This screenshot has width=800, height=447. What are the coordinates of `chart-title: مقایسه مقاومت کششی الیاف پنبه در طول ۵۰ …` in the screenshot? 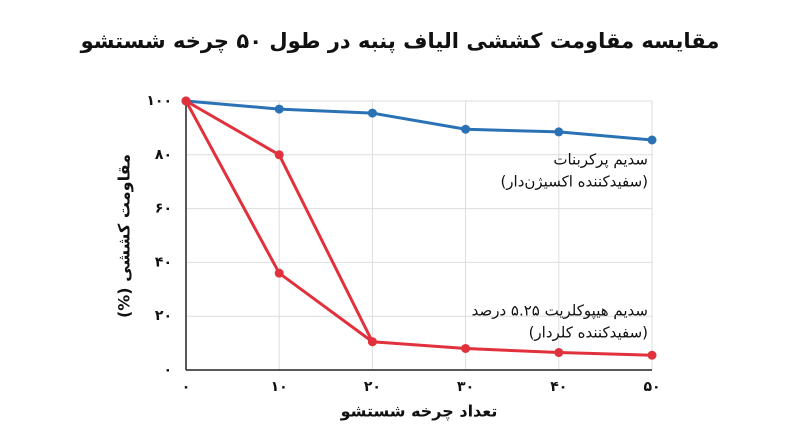 It's located at (400, 41).